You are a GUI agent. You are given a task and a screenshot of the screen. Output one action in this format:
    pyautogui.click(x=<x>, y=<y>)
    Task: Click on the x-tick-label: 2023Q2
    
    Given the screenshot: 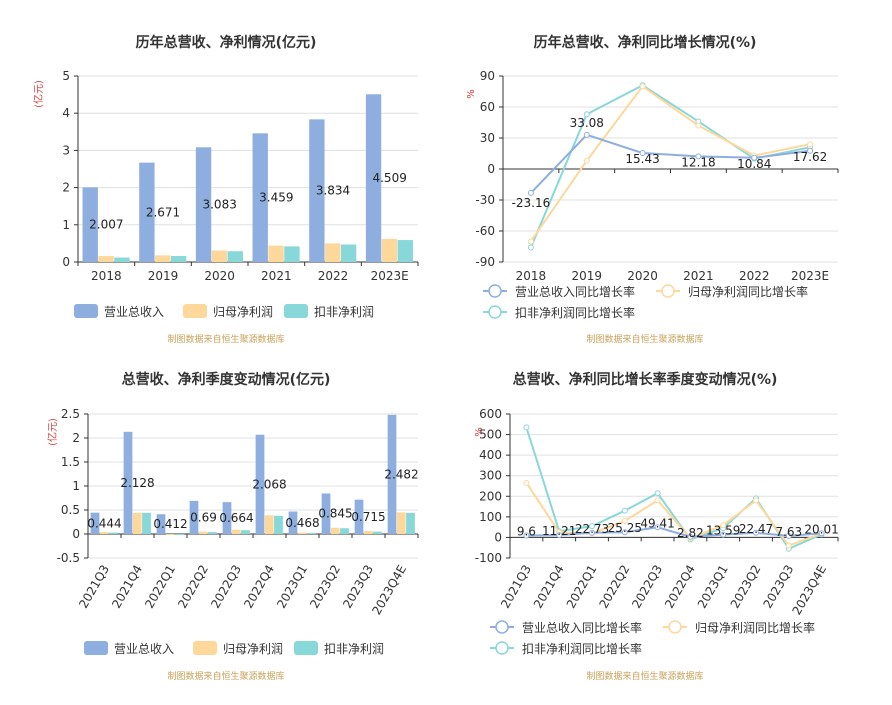 What is the action you would take?
    pyautogui.click(x=746, y=587)
    